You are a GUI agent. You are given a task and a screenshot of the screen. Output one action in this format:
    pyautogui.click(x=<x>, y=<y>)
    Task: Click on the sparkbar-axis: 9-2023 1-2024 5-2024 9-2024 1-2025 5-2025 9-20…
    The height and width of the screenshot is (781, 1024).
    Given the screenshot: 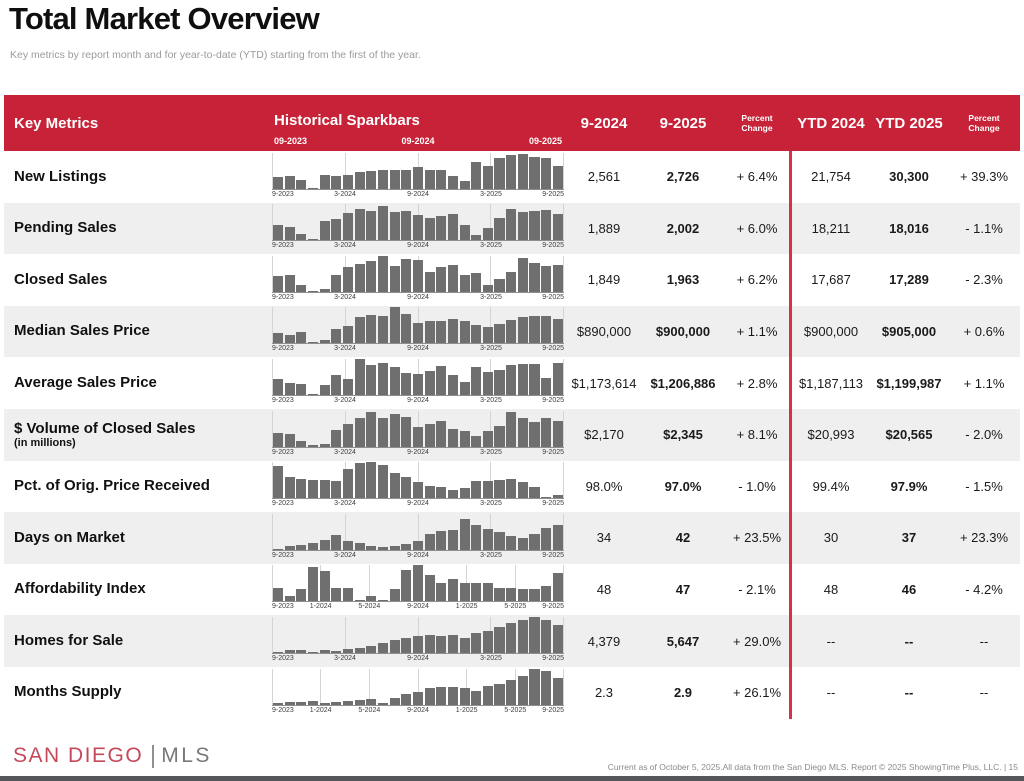 What is the action you would take?
    pyautogui.click(x=418, y=712)
    